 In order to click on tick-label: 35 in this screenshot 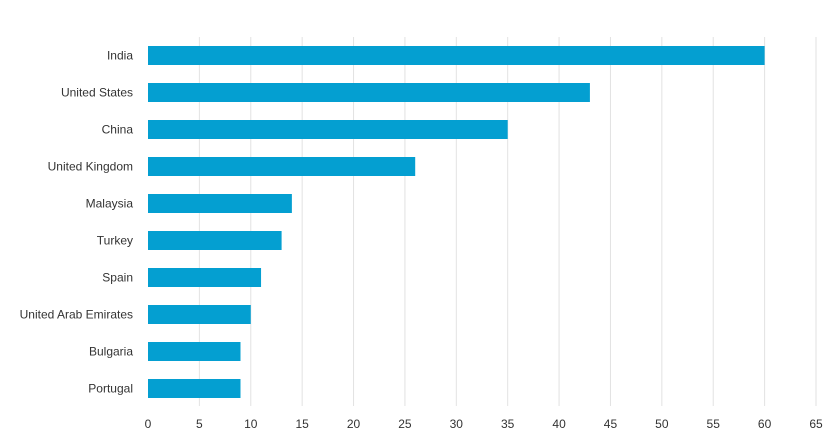, I will do `click(508, 424)`.